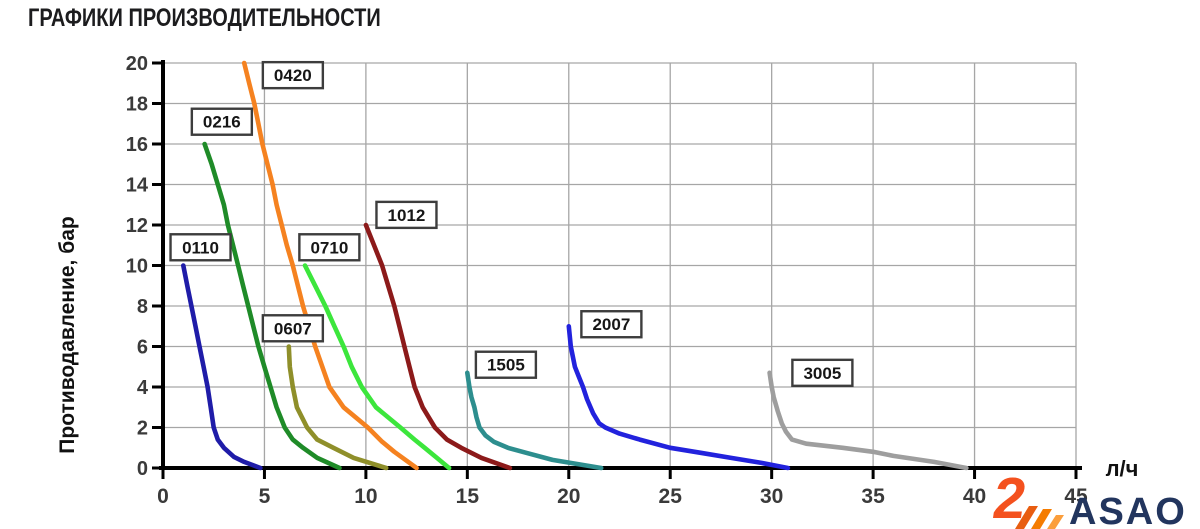  I want to click on series-label-0110: 0110, so click(200, 247).